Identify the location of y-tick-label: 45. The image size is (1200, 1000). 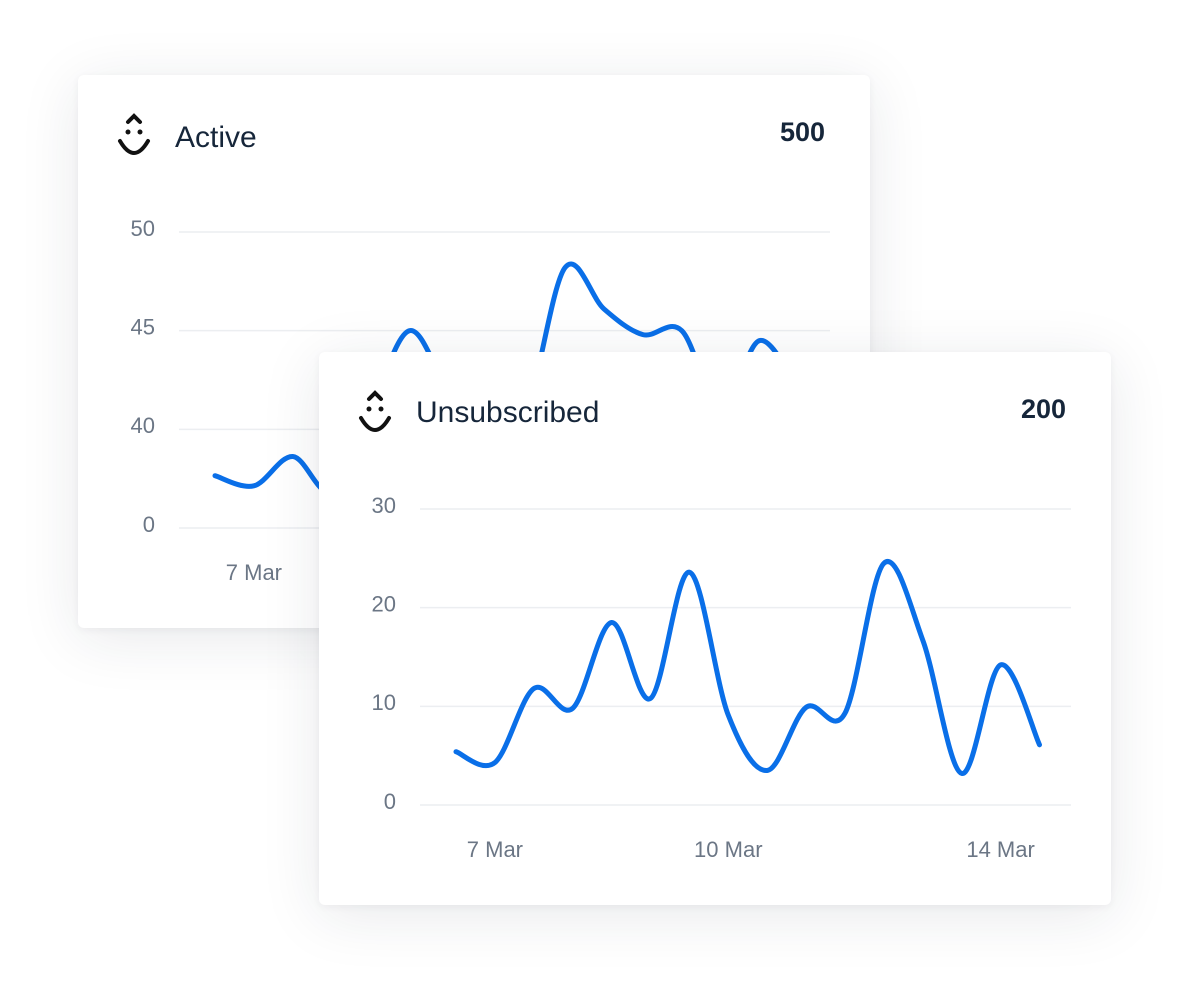
(143, 326).